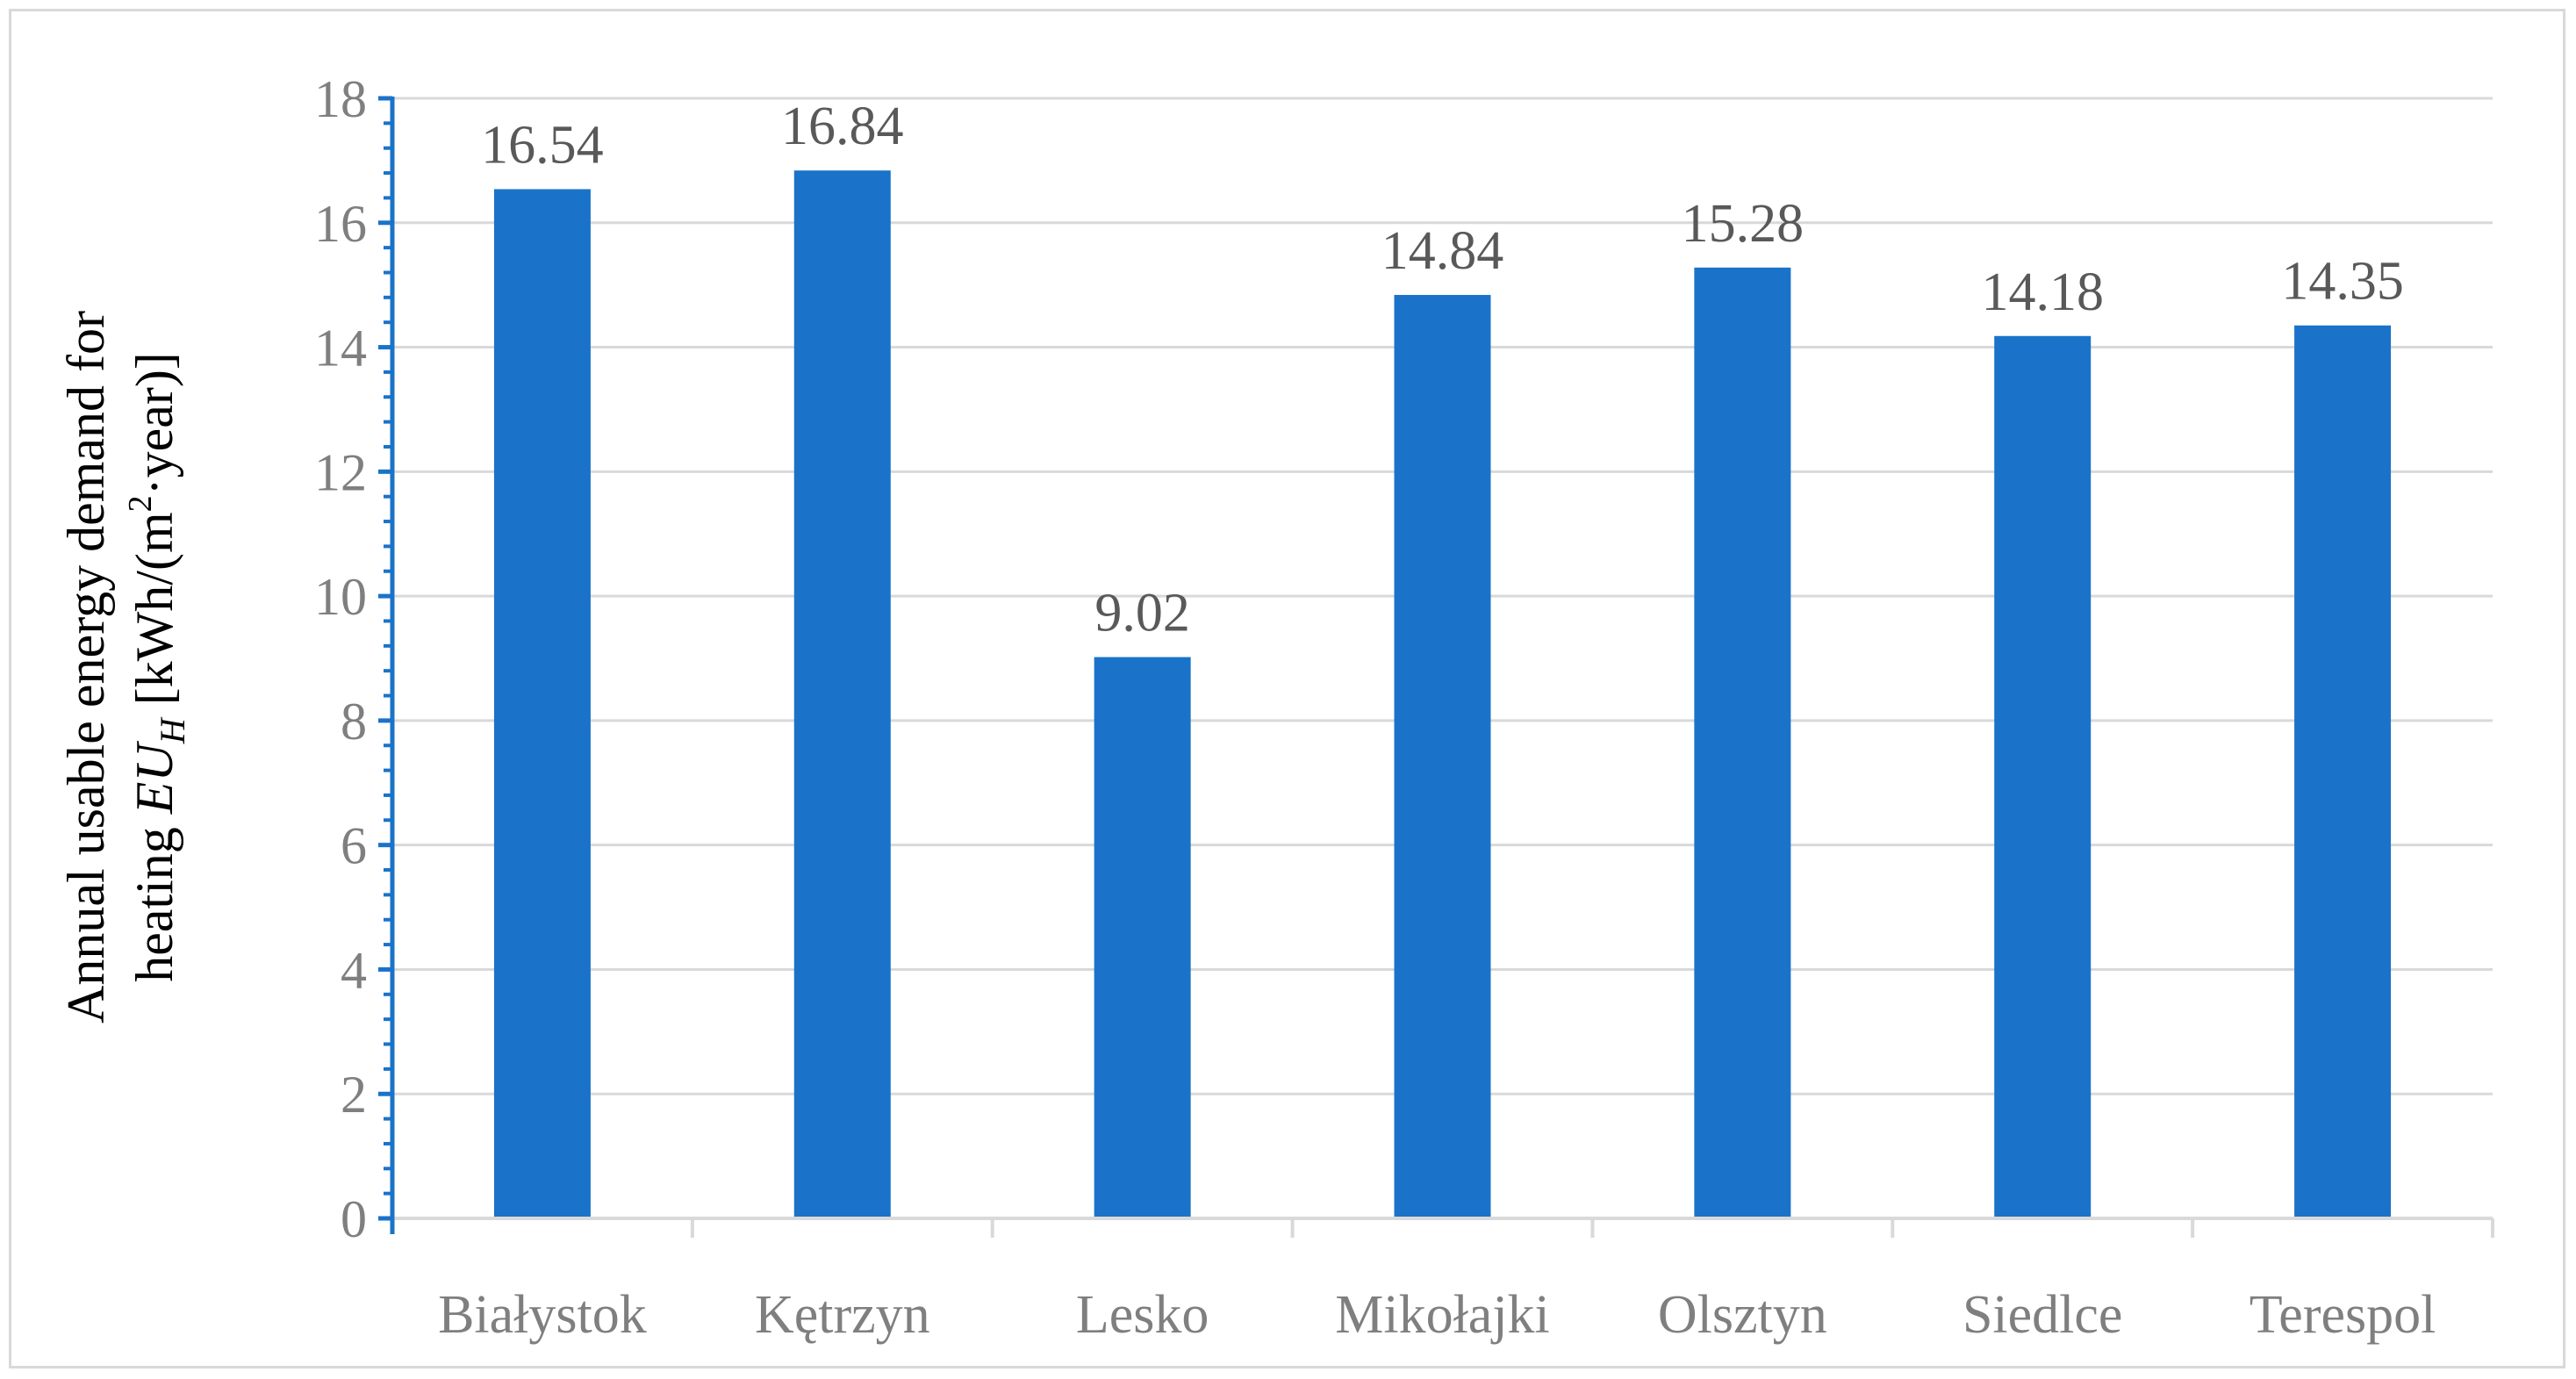 The height and width of the screenshot is (1379, 2576). I want to click on y-axis-title-line2: heating EUH [kWh/(m2·year)], so click(157, 667).